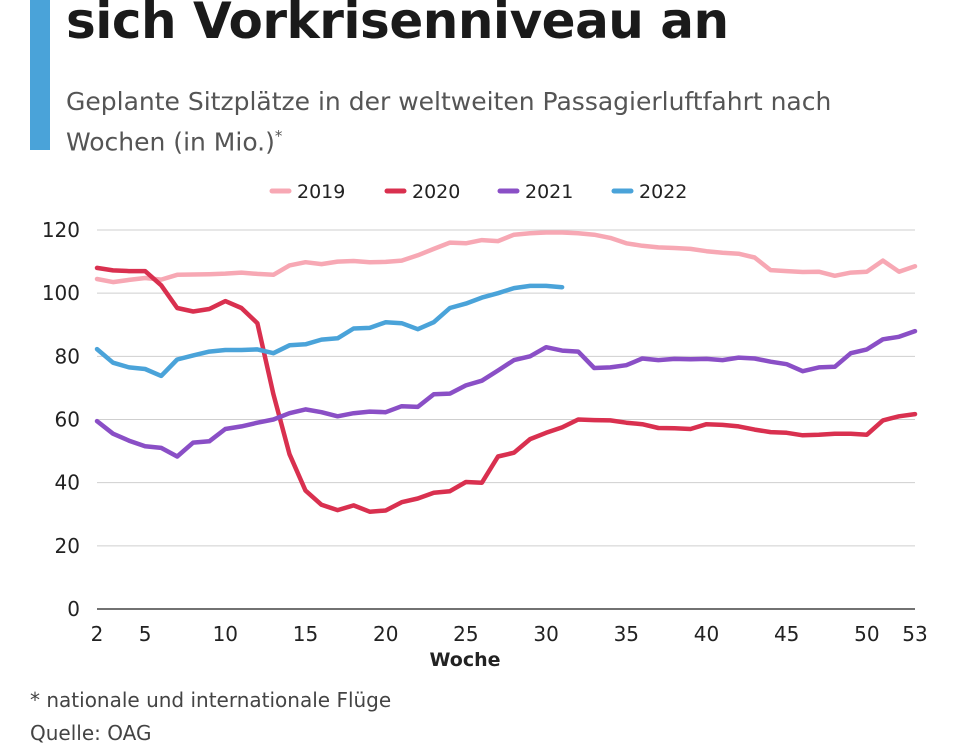 The width and height of the screenshot is (960, 750). What do you see at coordinates (329, 331) in the screenshot?
I see `series-line-2022` at bounding box center [329, 331].